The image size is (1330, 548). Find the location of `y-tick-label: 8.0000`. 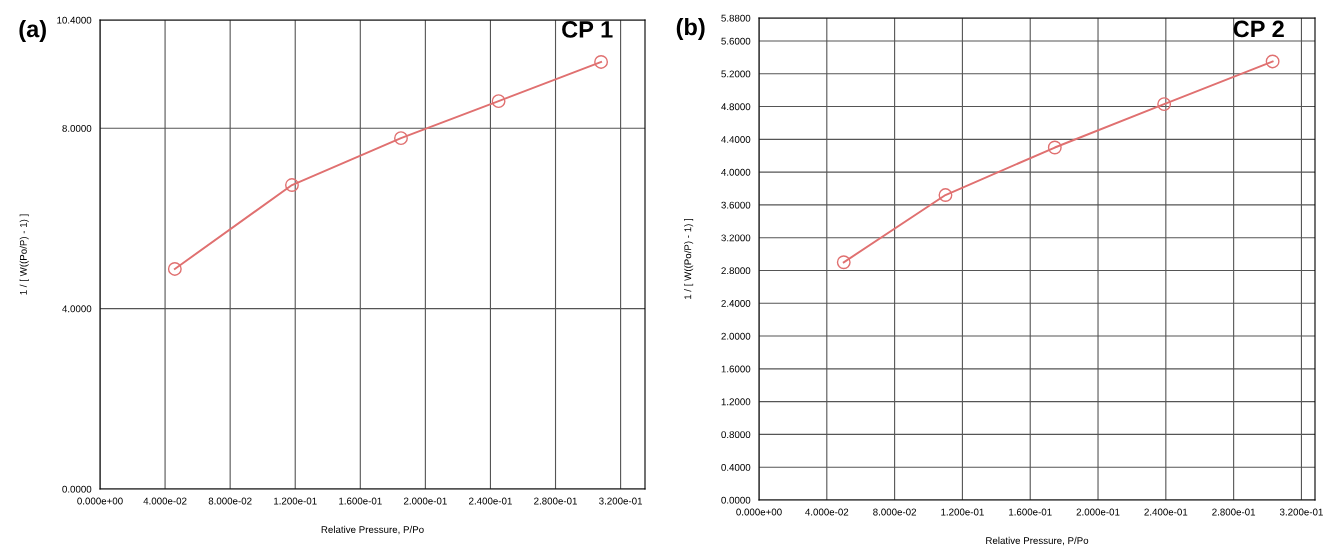

y-tick-label: 8.0000 is located at coordinates (77, 128).